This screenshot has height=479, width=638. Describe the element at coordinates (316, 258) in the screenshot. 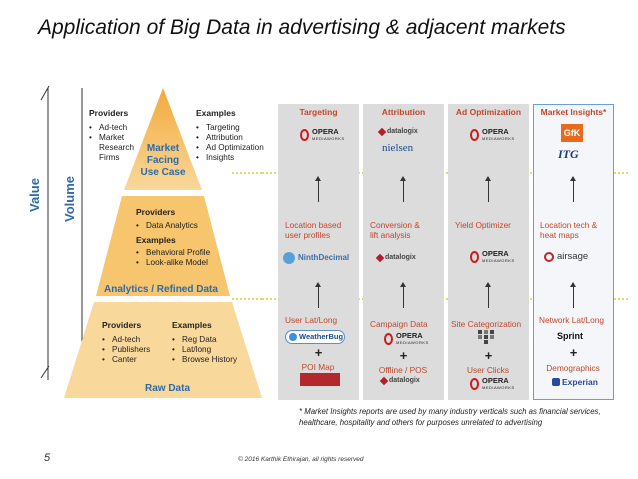

I see `ninthdecimal-logo: NinthDecimal` at that location.